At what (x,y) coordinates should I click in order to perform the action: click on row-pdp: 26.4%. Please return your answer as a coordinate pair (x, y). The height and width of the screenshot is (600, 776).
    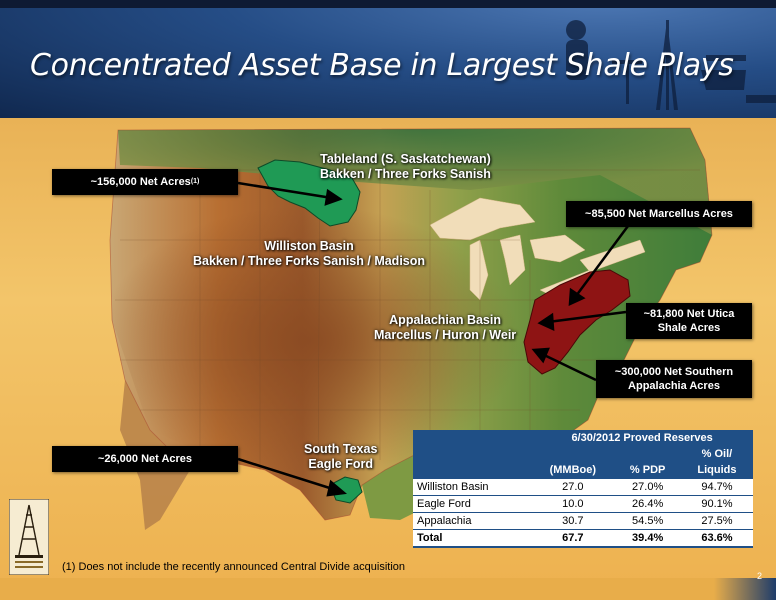
    Looking at the image, I should click on (647, 504).